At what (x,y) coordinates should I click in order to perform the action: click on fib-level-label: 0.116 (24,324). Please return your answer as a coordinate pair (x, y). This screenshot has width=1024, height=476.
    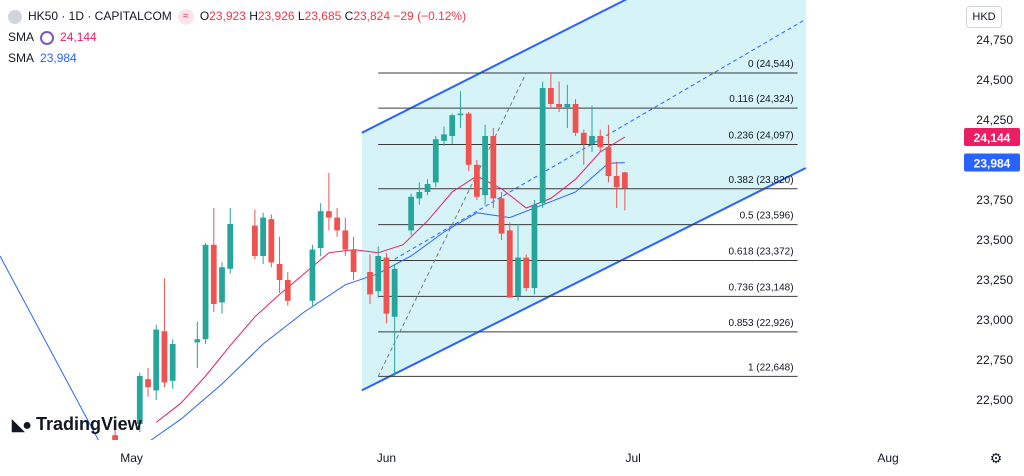
    Looking at the image, I should click on (761, 99).